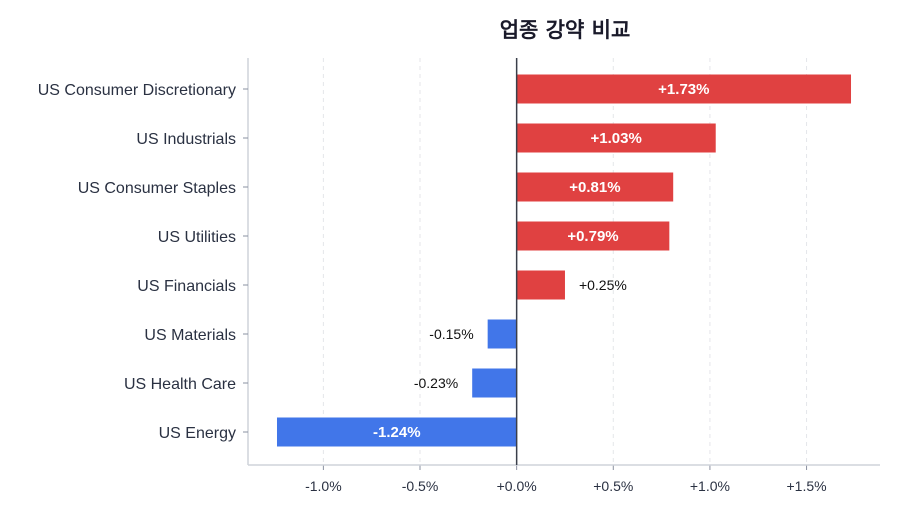  I want to click on x-tick-label: -1.0%, so click(323, 486).